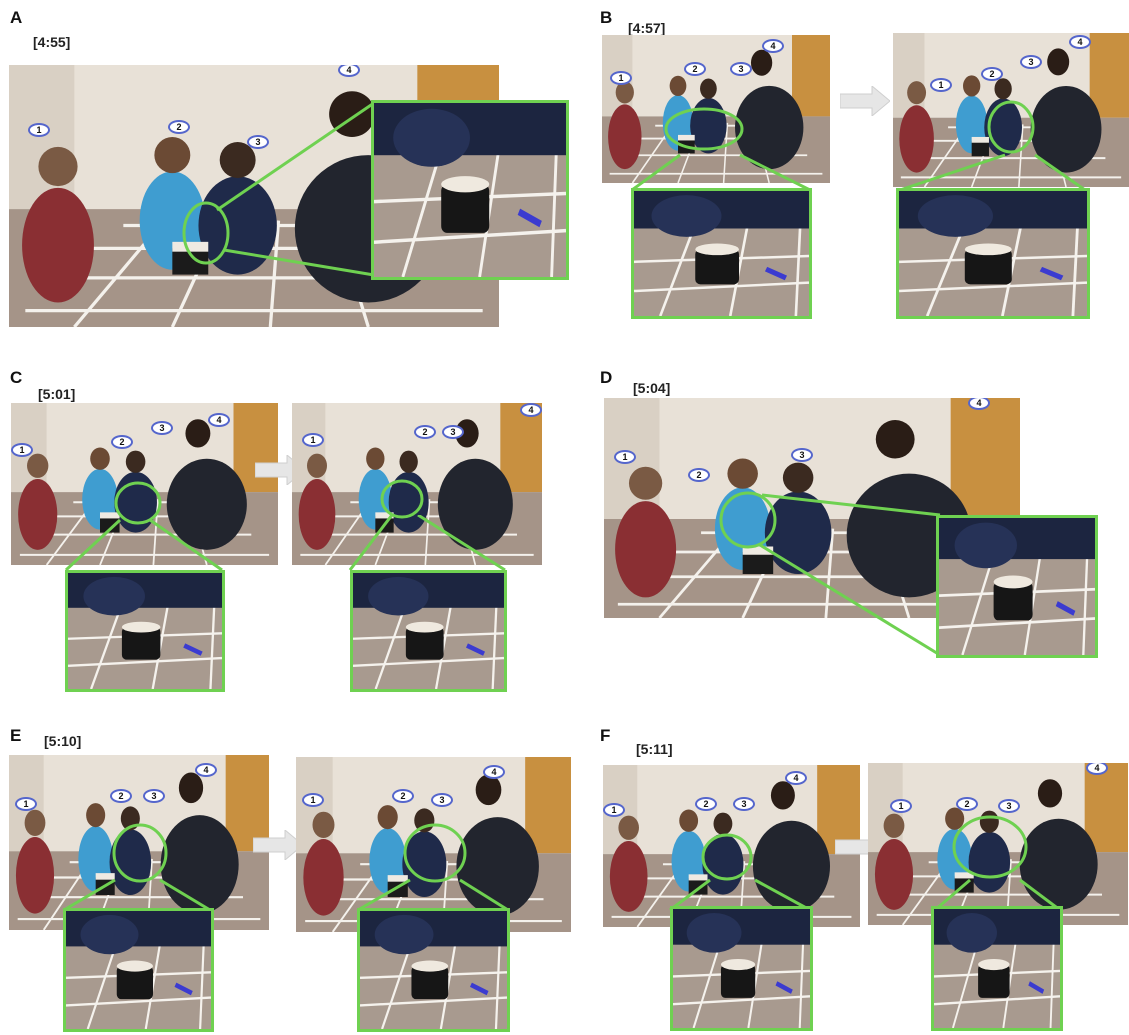  I want to click on panel-b-timestamp: [4:57], so click(647, 28).